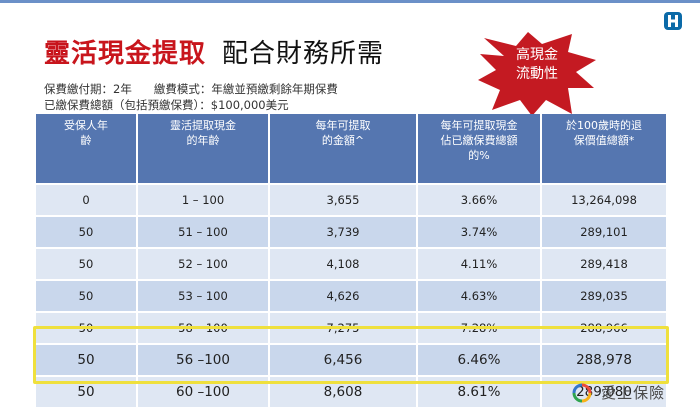 The image size is (700, 413). I want to click on cell: 3,739, so click(343, 233).